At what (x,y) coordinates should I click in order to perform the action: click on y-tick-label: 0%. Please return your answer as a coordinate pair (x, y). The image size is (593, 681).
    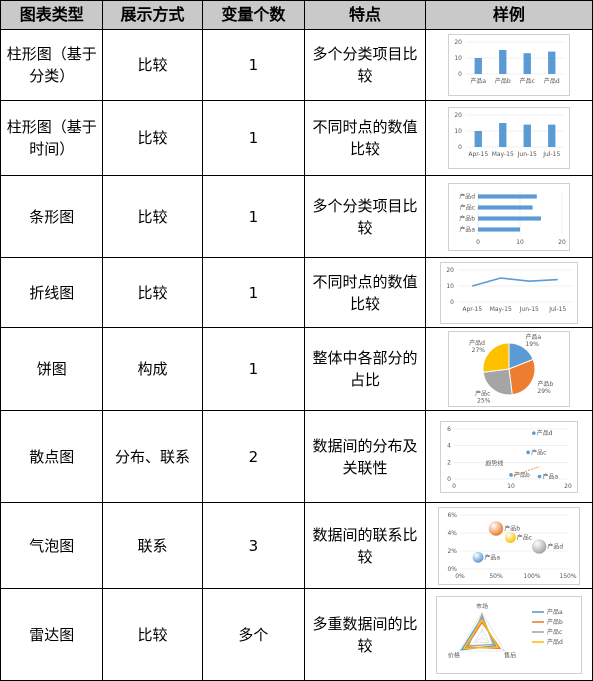
    Looking at the image, I should click on (452, 569).